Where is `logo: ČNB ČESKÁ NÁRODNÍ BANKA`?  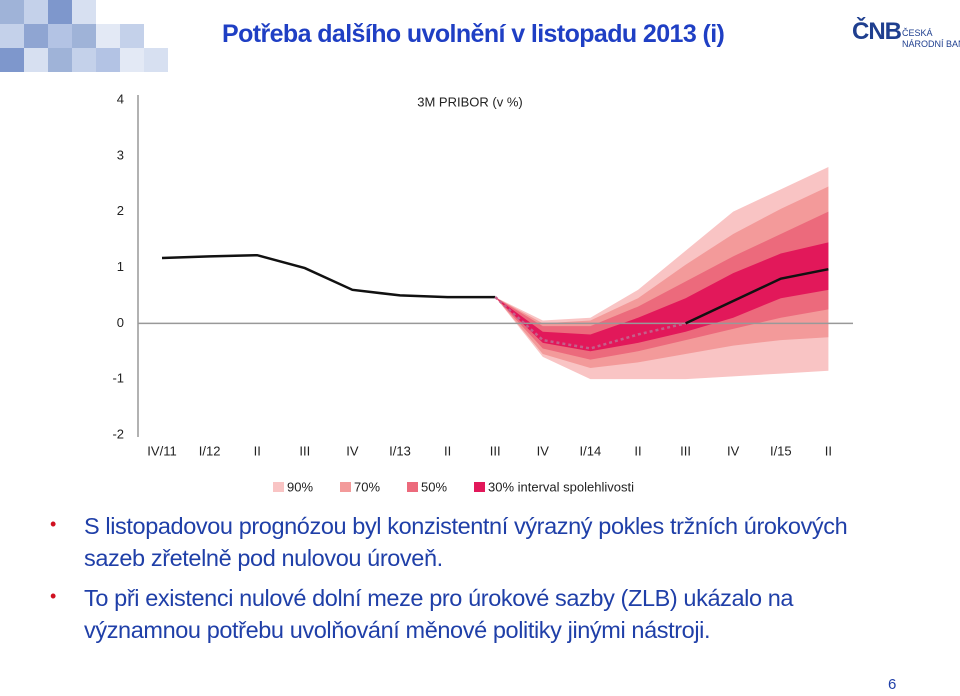 logo: ČNB ČESKÁ NÁRODNÍ BANKA is located at coordinates (906, 33).